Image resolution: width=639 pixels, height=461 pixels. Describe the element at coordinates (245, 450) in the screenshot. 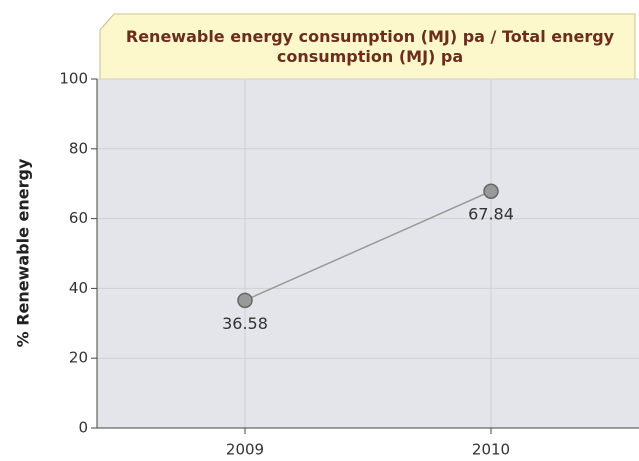

I see `x-tick-label: 2009` at that location.